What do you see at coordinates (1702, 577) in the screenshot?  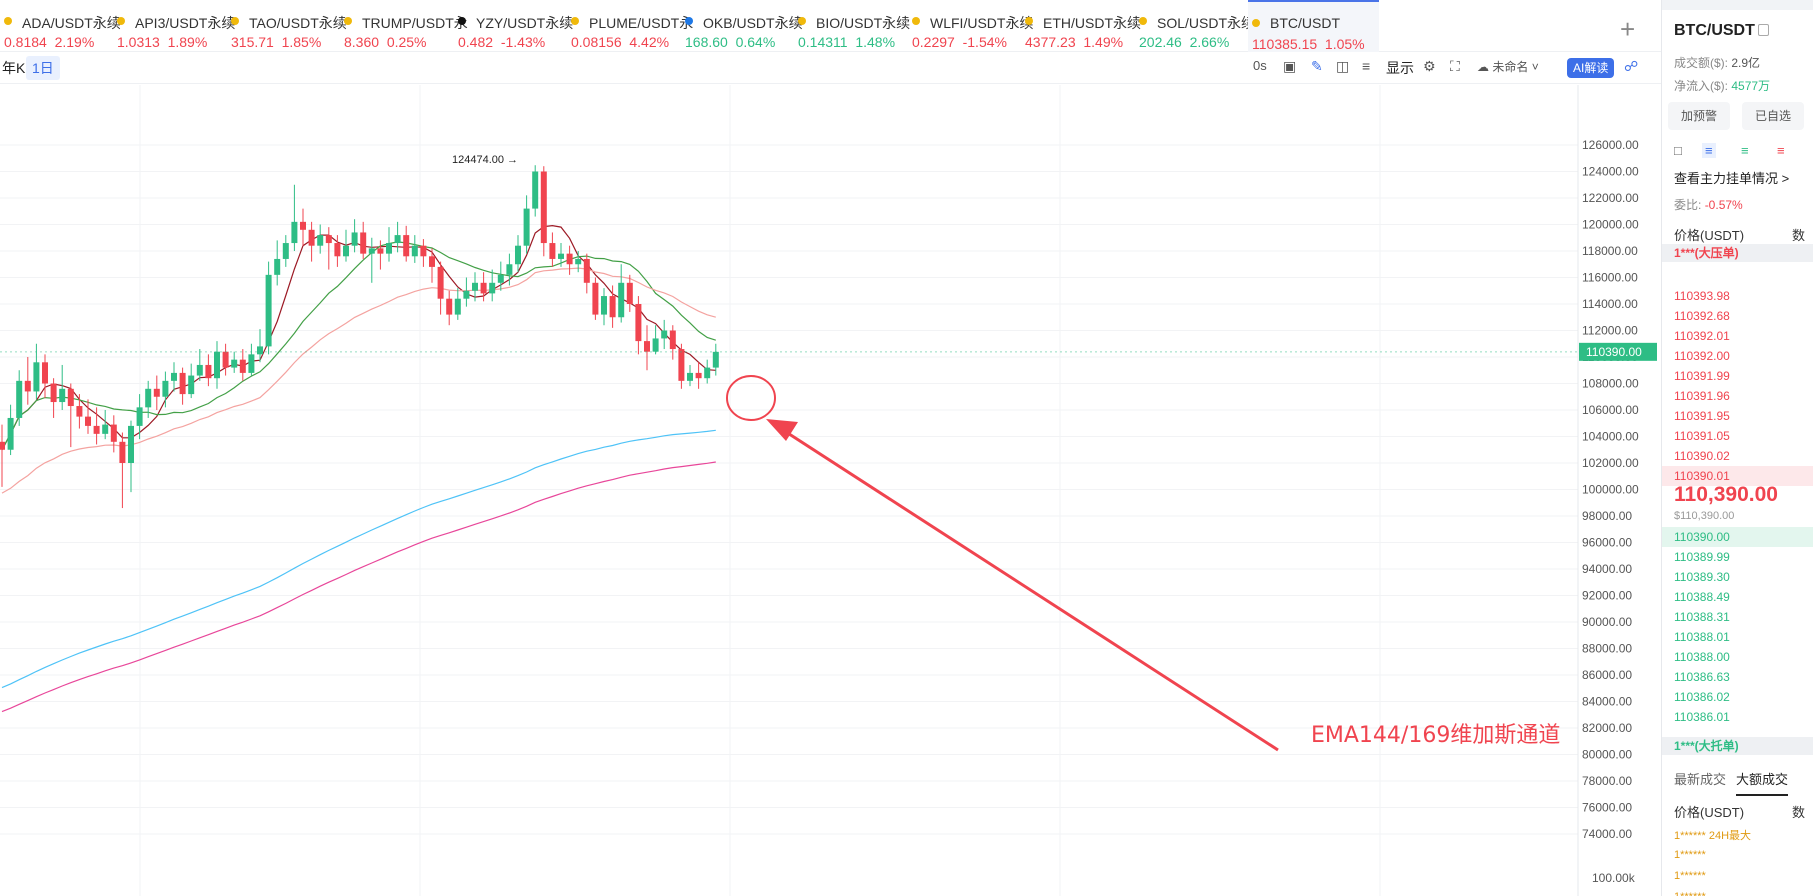 I see `bid-row: 110389.30` at bounding box center [1702, 577].